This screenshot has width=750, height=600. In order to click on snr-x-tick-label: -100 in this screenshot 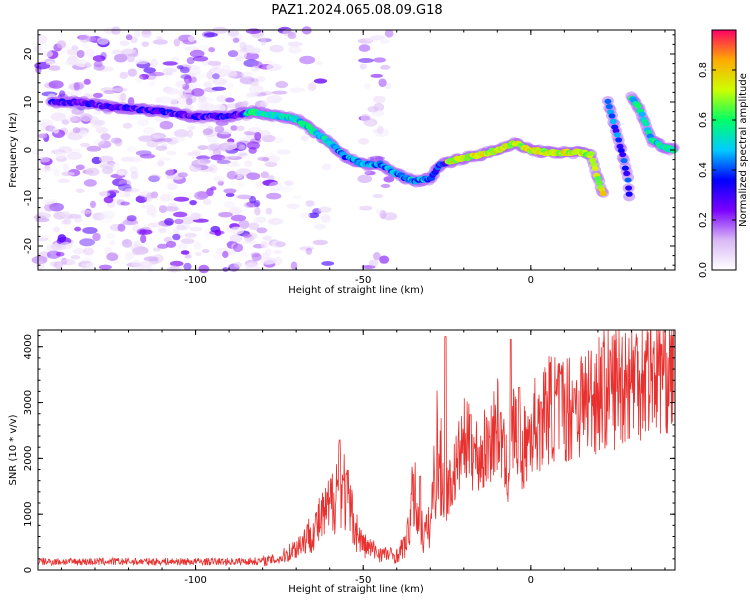, I will do `click(195, 580)`.